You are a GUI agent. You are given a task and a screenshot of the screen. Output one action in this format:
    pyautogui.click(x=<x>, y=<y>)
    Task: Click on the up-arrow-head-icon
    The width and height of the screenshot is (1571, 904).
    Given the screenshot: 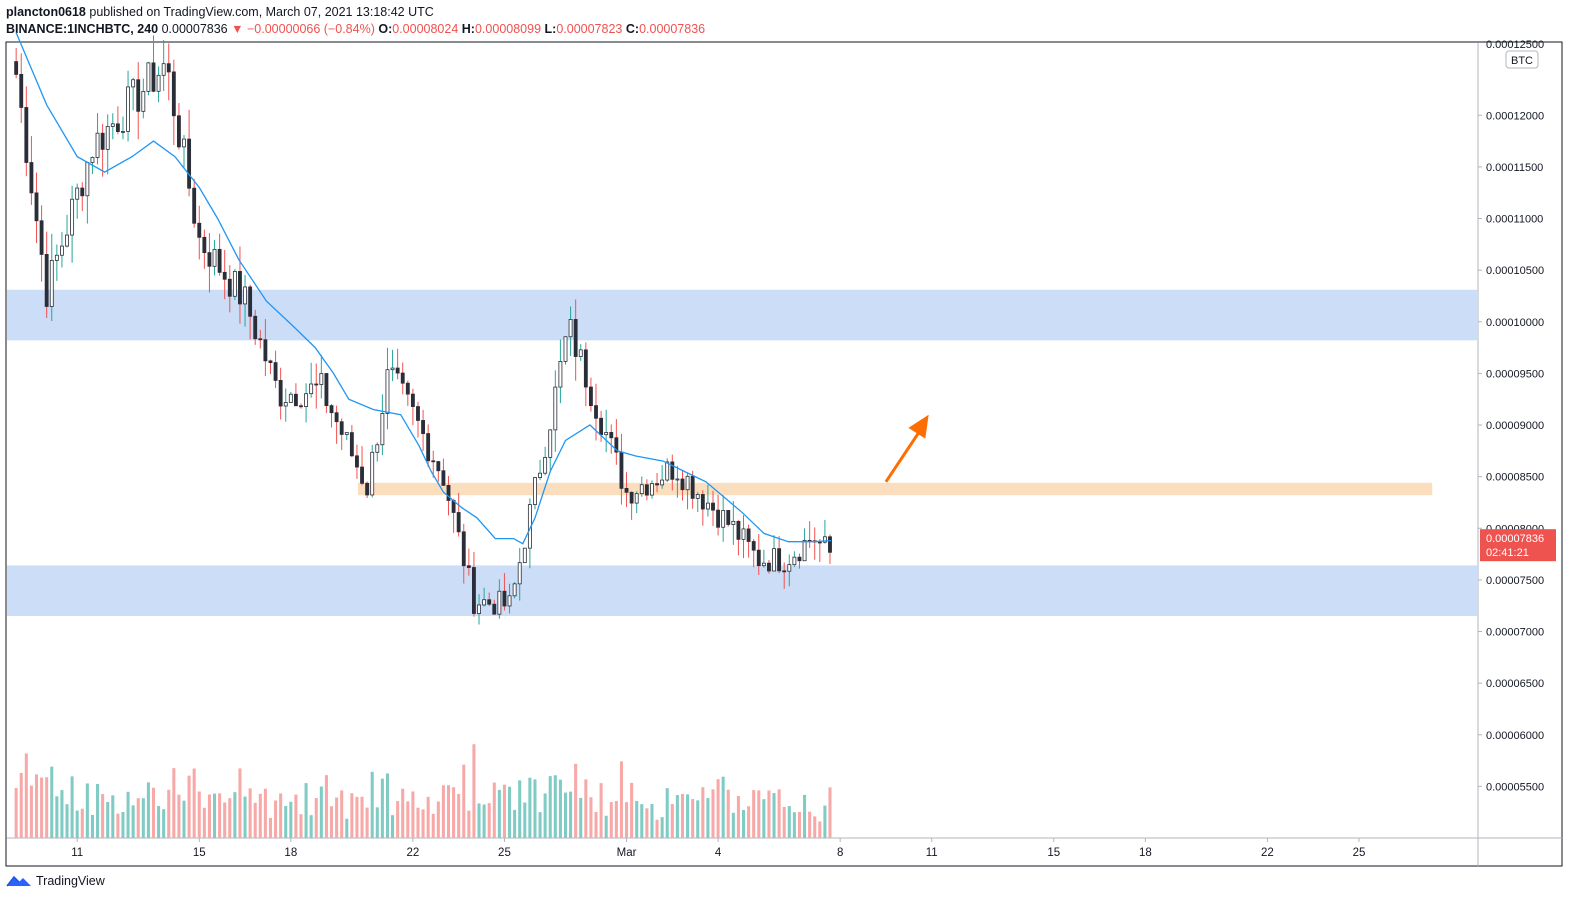 What is the action you would take?
    pyautogui.click(x=918, y=426)
    